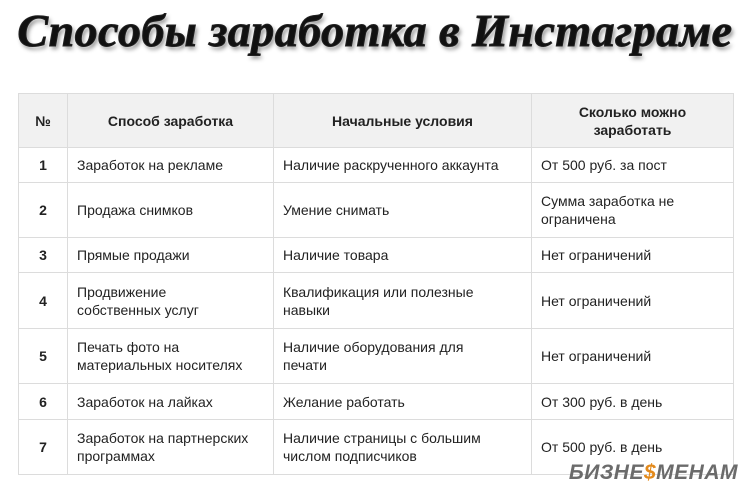 The width and height of the screenshot is (750, 491). Describe the element at coordinates (402, 255) in the screenshot. I see `table-cell: Наличие товара` at that location.